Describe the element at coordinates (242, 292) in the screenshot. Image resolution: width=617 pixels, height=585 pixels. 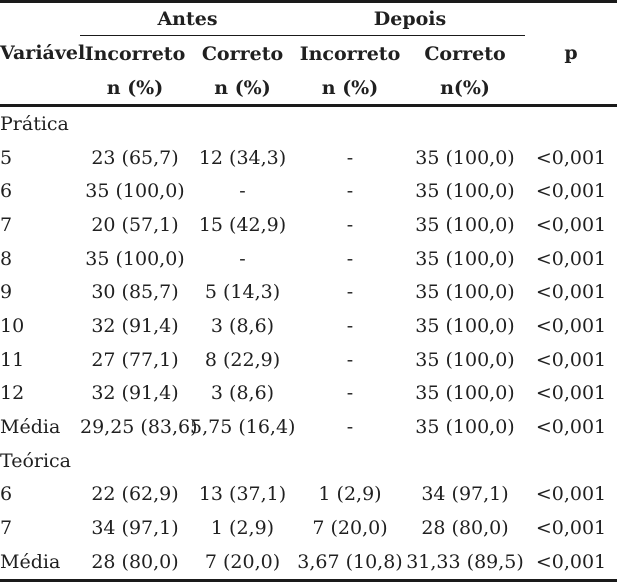
I see `data-cell: 5 (14,3)` at that location.